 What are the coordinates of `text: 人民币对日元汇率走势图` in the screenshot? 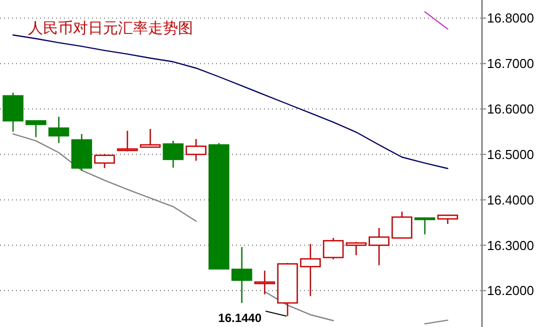 It's located at (110, 28).